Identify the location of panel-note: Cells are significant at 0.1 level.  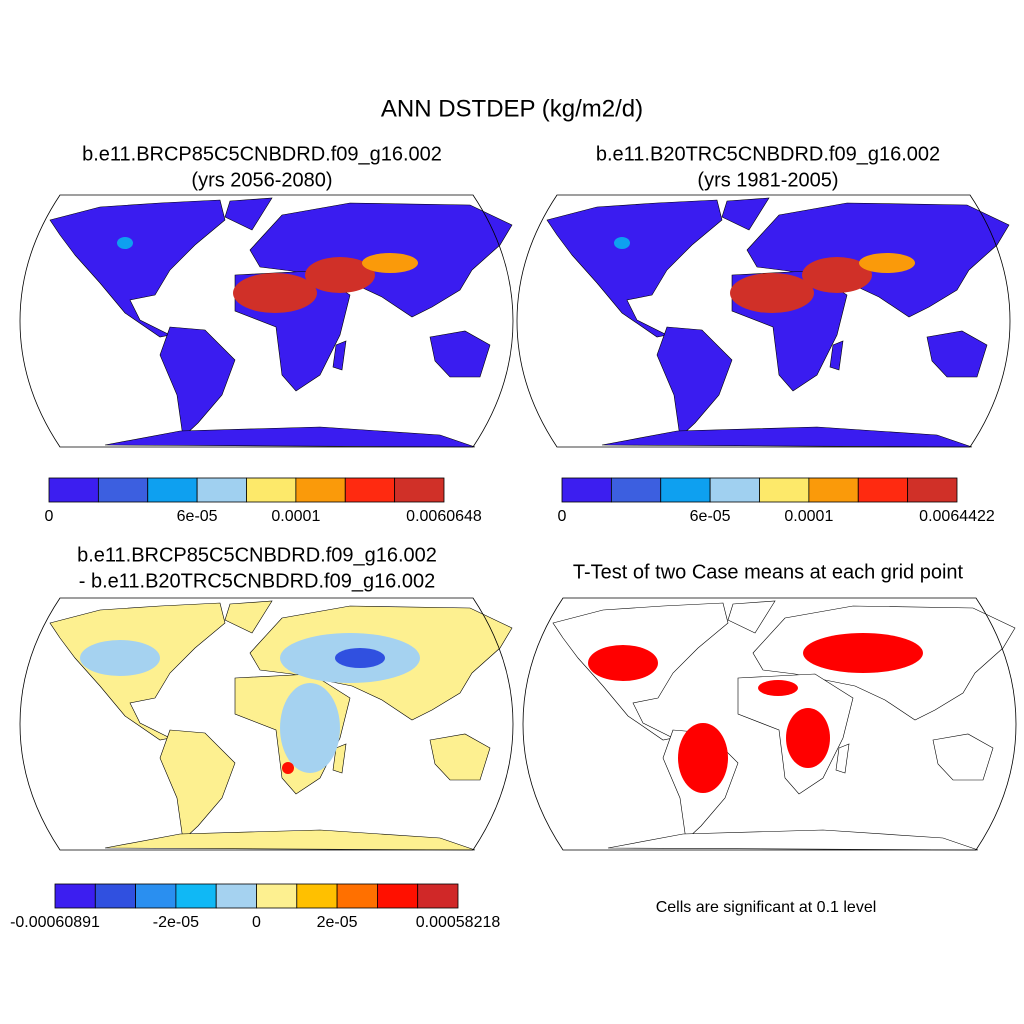
(766, 907).